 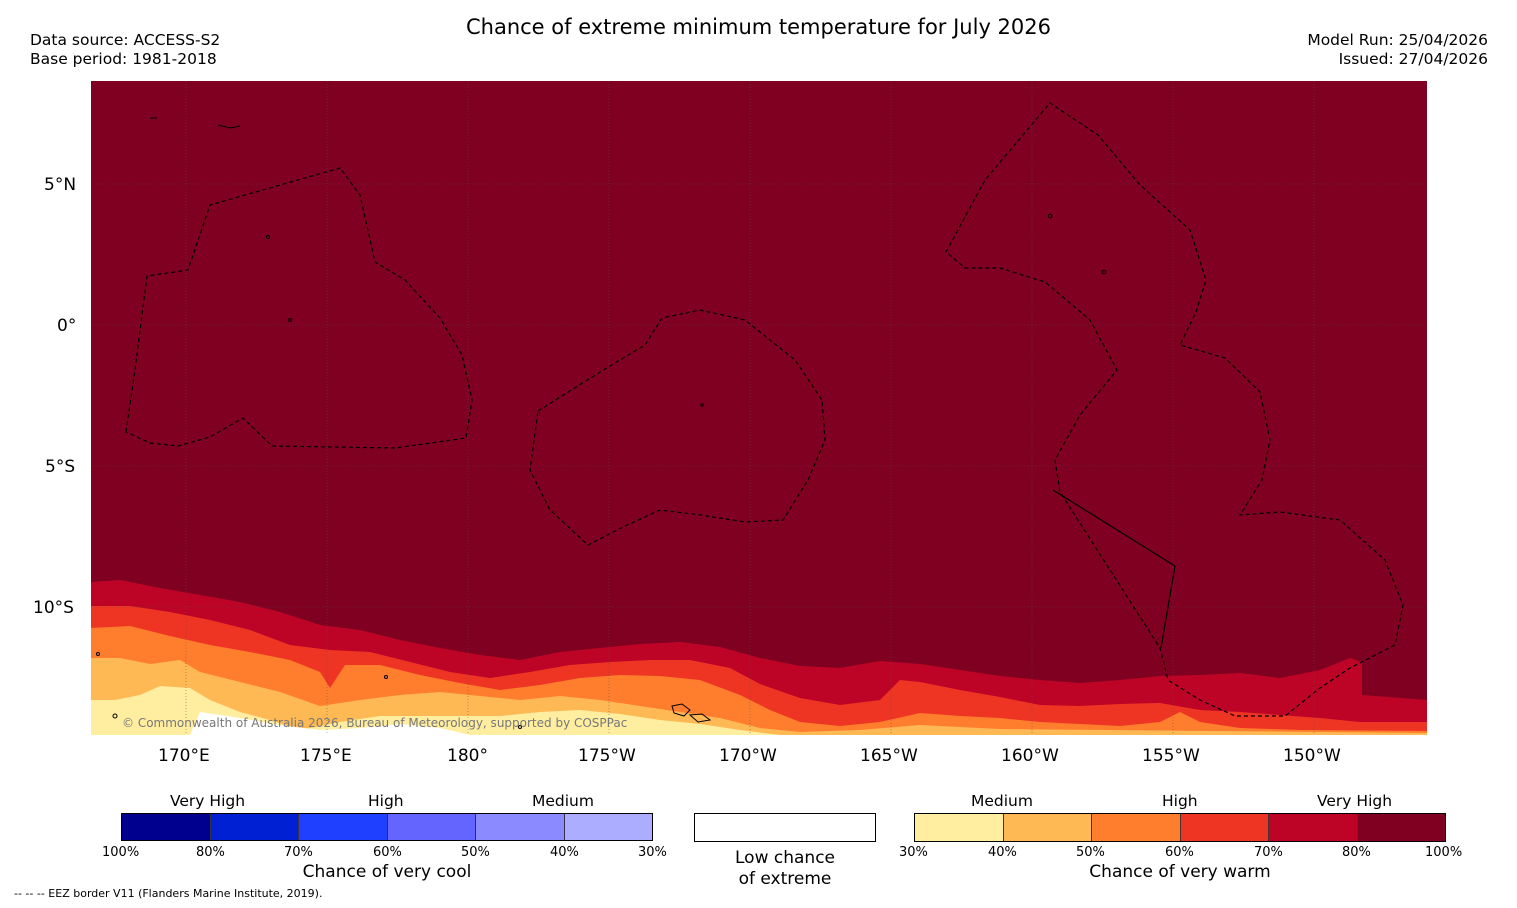 I want to click on lon-label-170e: 170°E, so click(x=184, y=756).